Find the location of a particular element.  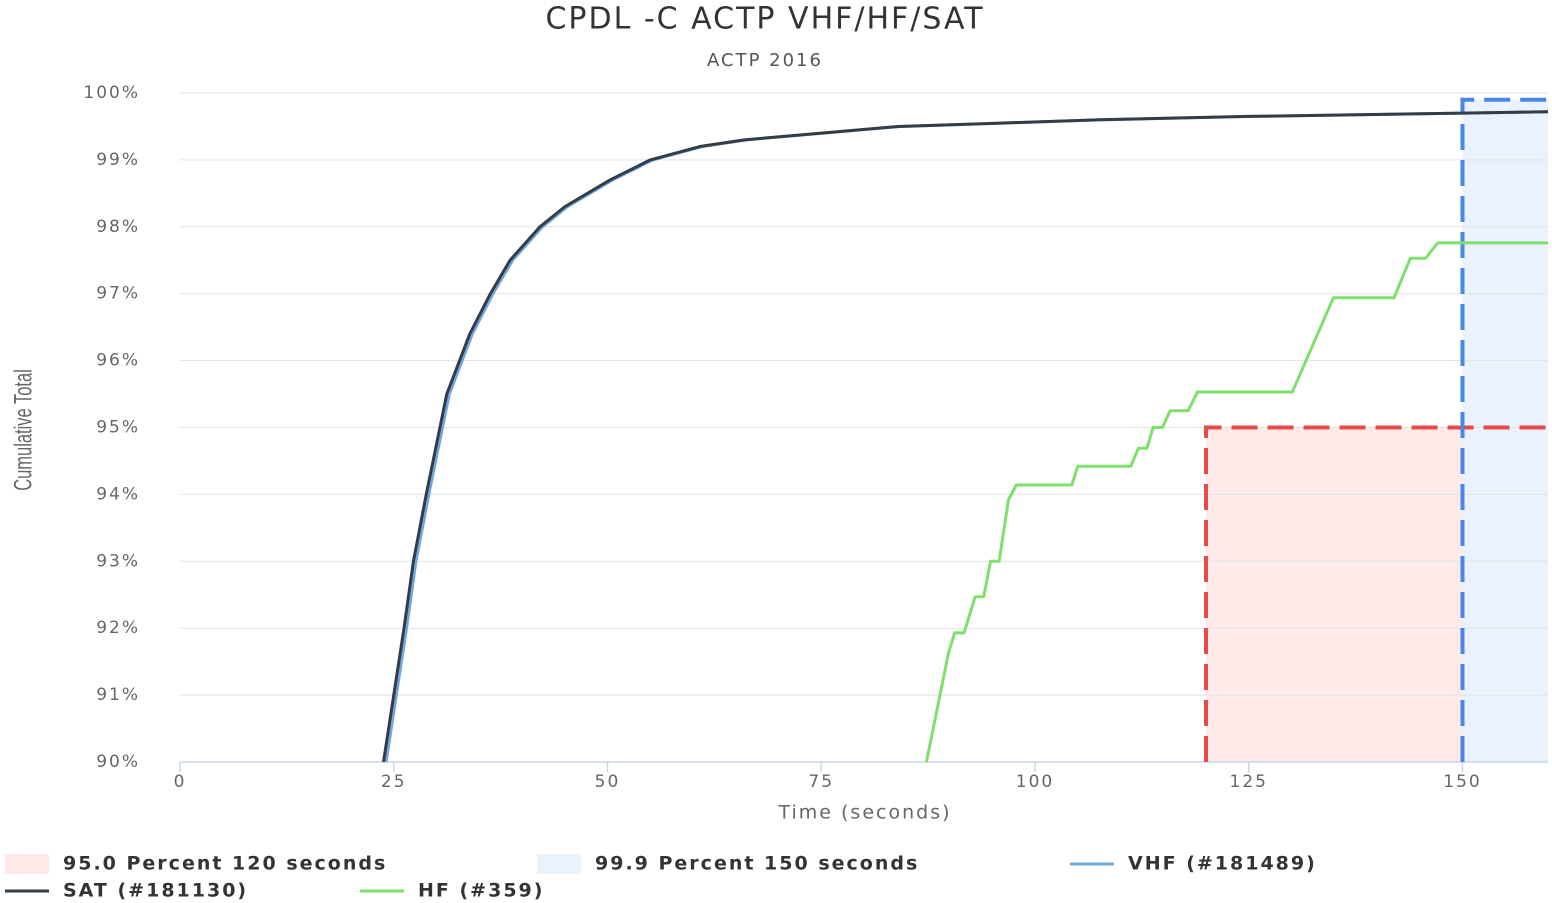

x-axis-label: Time (seconds) is located at coordinates (864, 813).